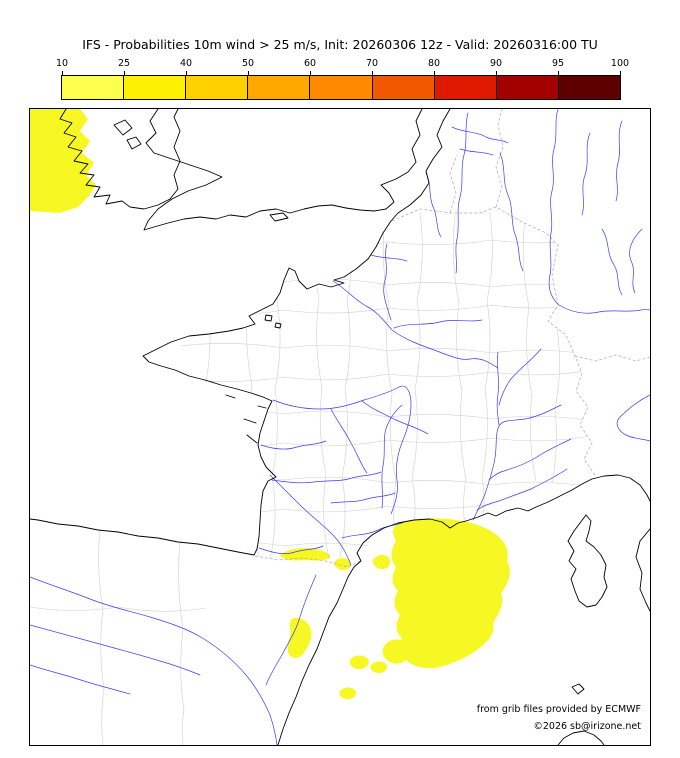 The width and height of the screenshot is (680, 758). Describe the element at coordinates (612, 358) in the screenshot. I see `border-switzerland-italy` at that location.